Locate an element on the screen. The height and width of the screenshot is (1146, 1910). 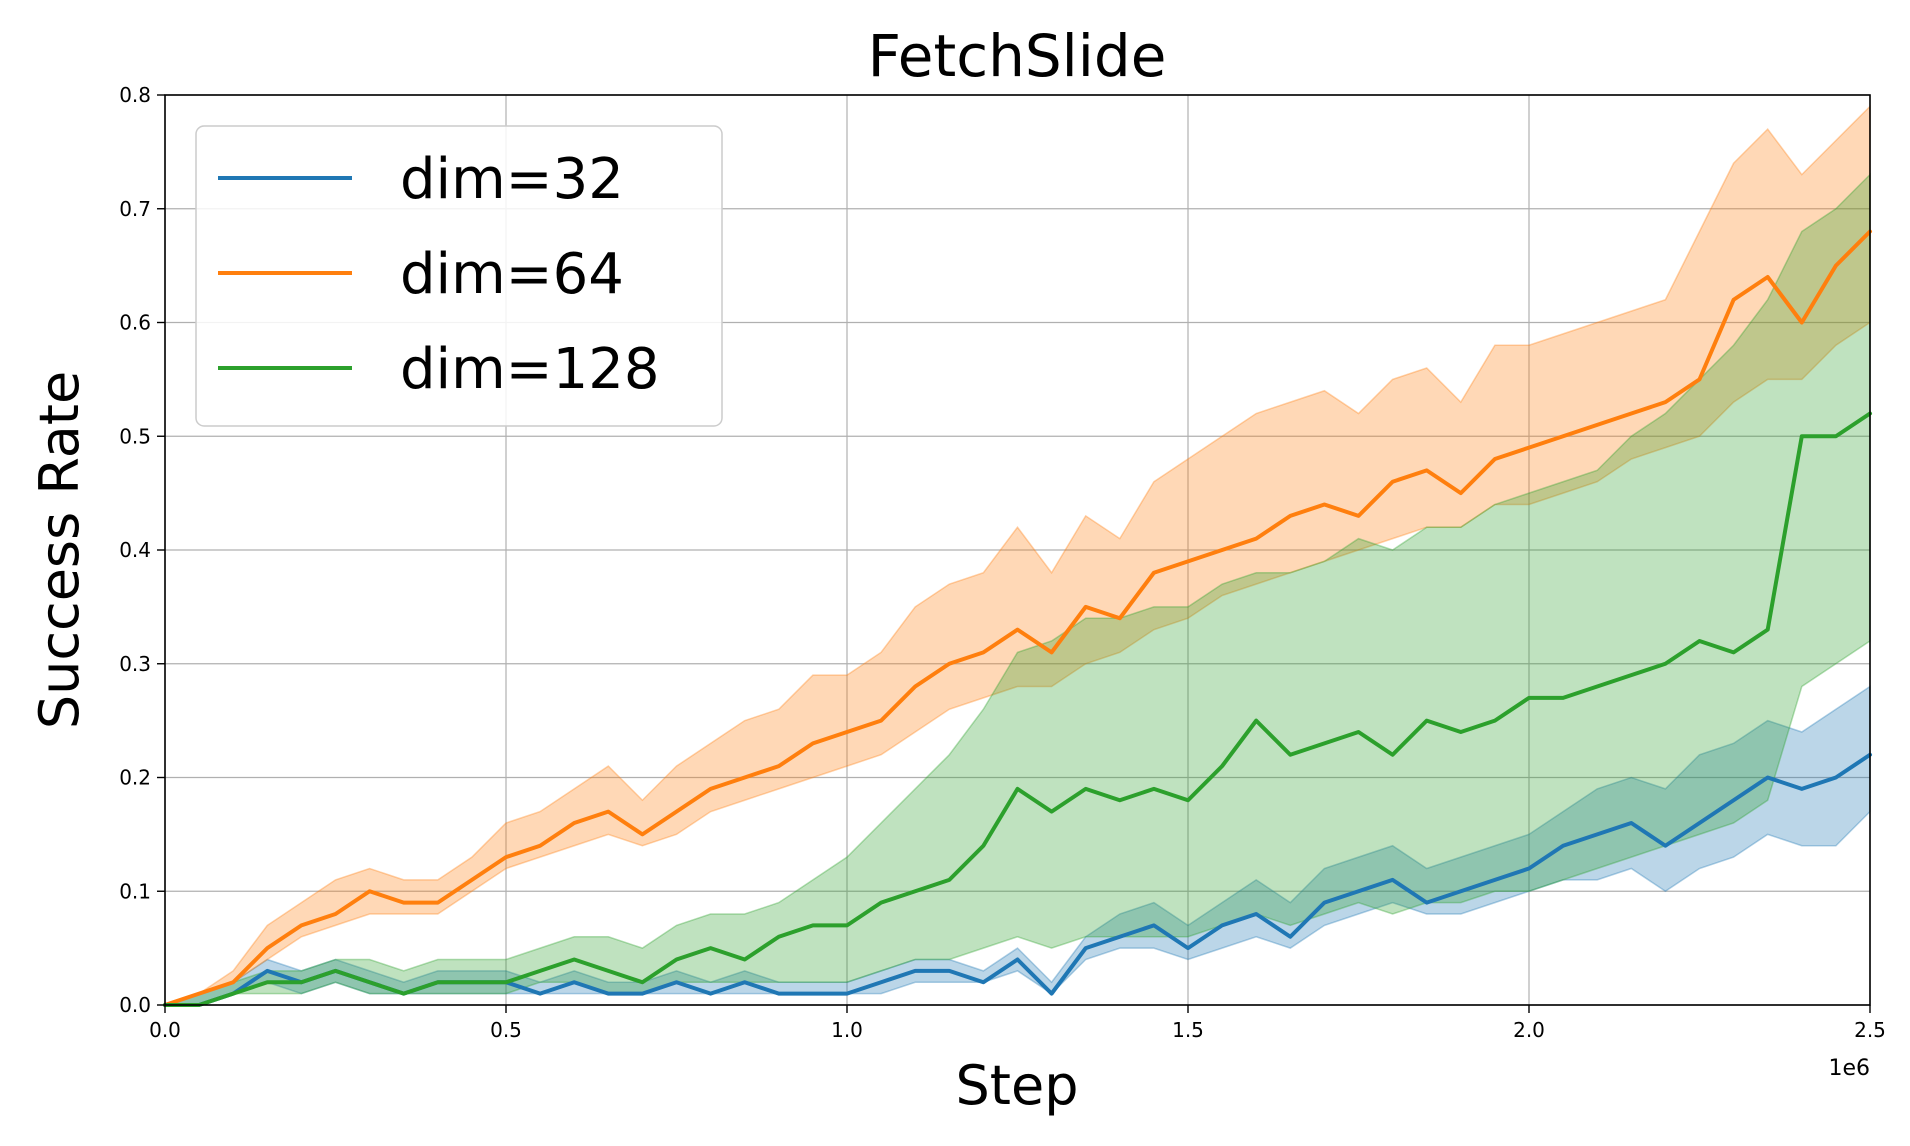
x-tick-label: 1.0 is located at coordinates (847, 1030).